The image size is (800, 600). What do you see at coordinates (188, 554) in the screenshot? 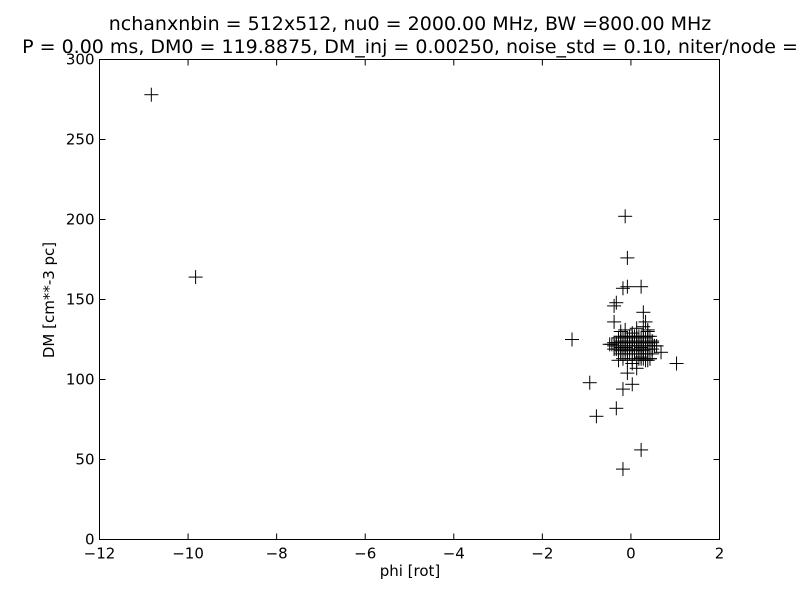
I see `x-tick-label: −10` at bounding box center [188, 554].